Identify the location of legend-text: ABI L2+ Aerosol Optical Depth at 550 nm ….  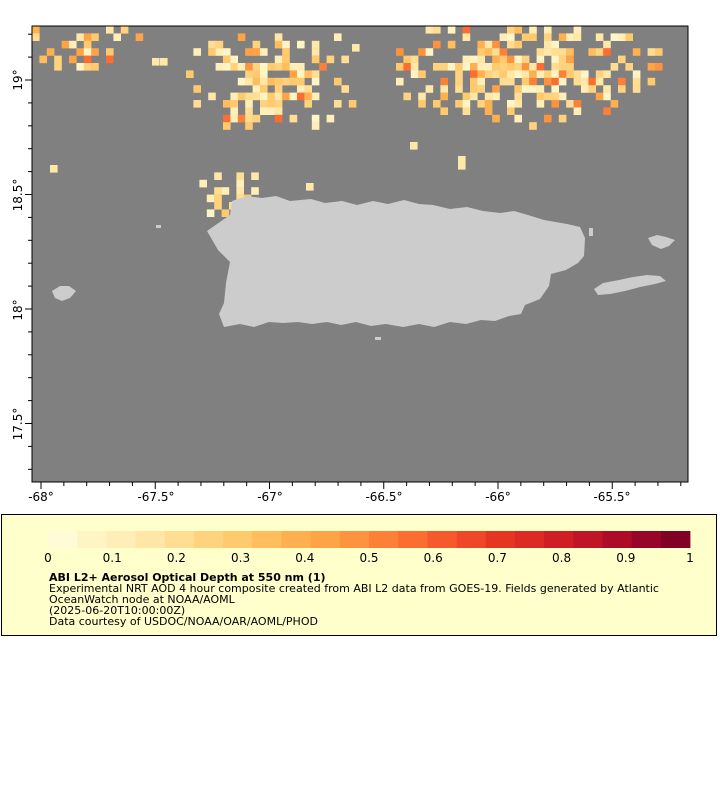
(379, 599).